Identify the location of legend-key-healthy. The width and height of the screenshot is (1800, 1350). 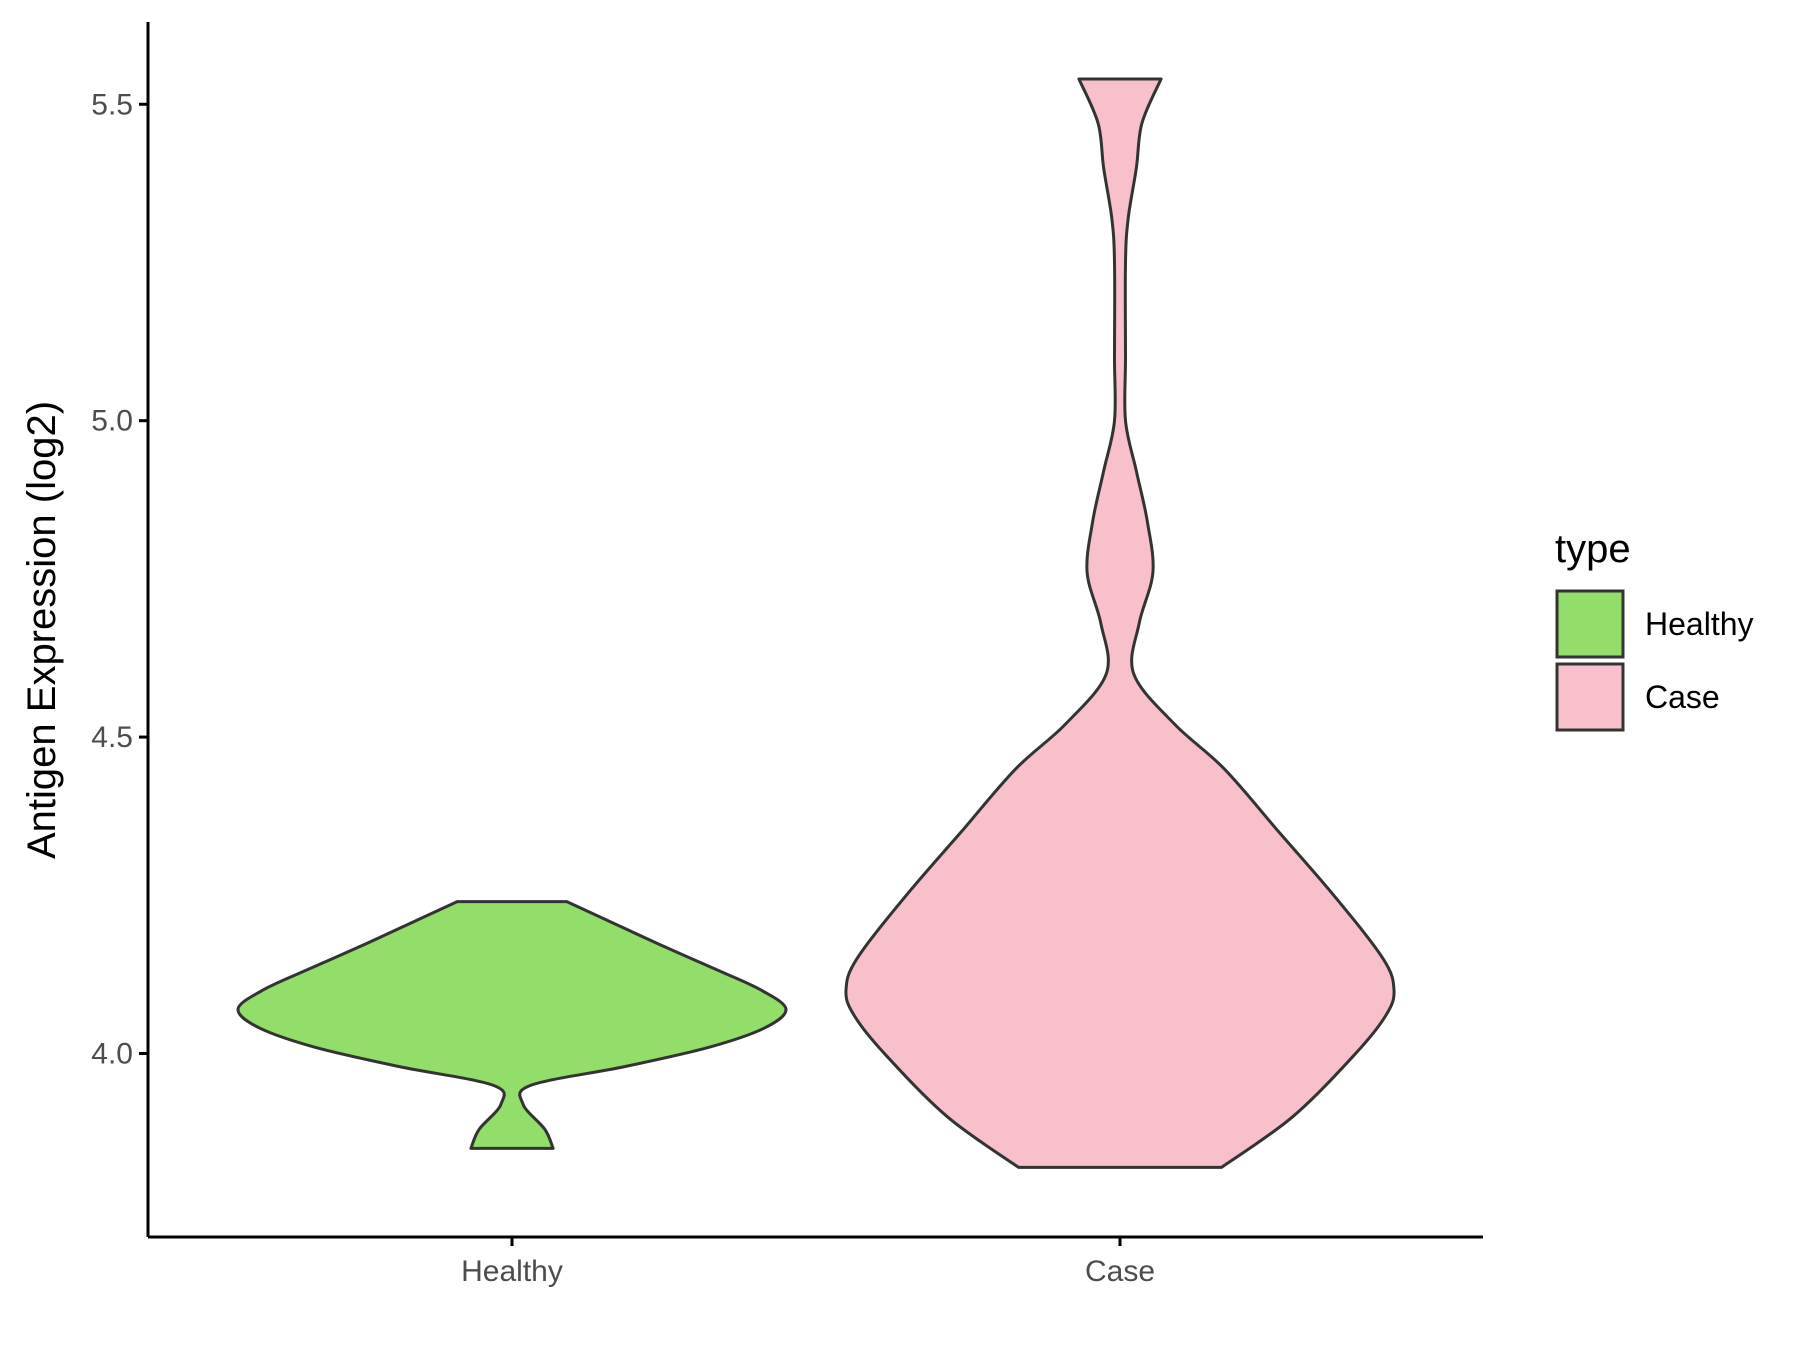
(1590, 624).